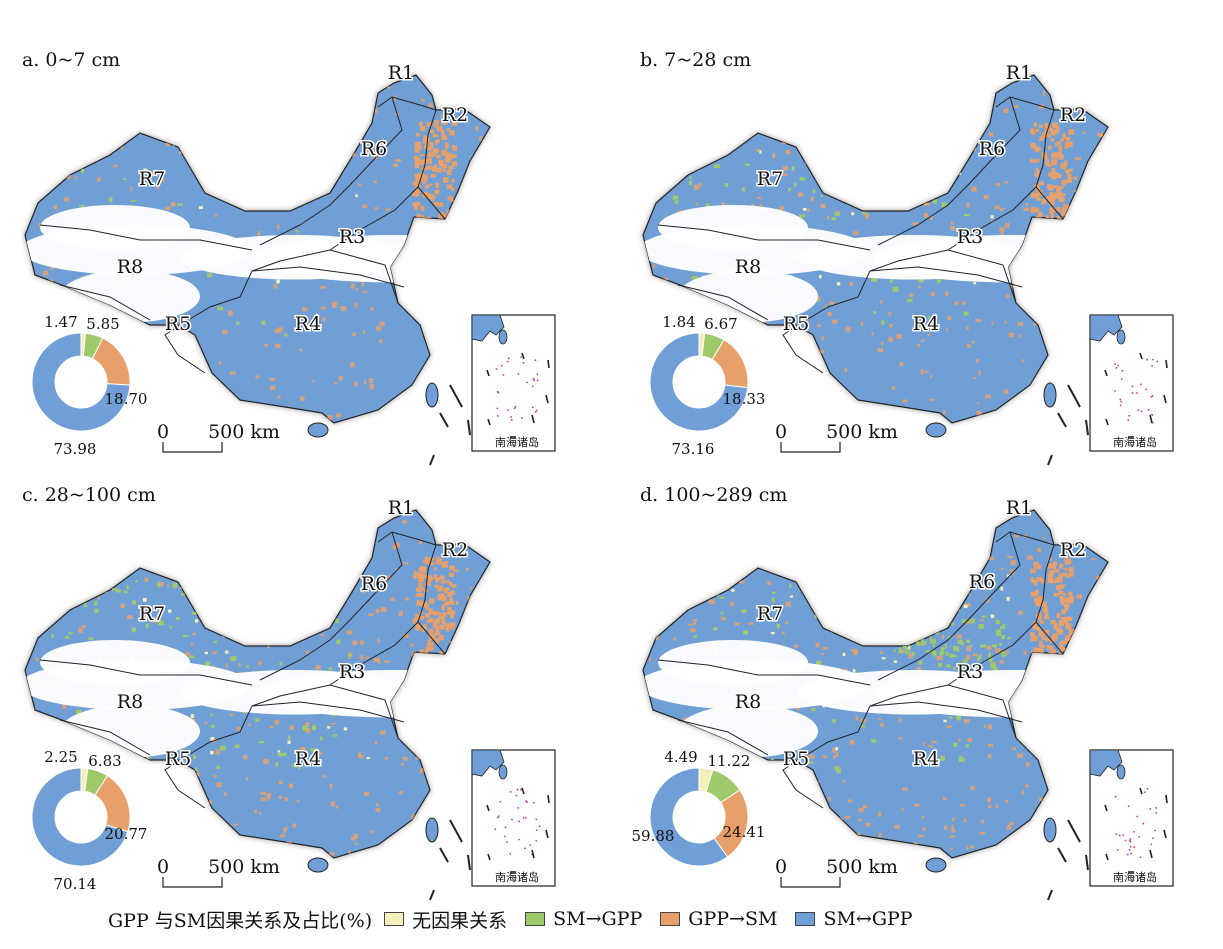 This screenshot has width=1223, height=949. What do you see at coordinates (130, 702) in the screenshot?
I see `region-label-r8: R8` at bounding box center [130, 702].